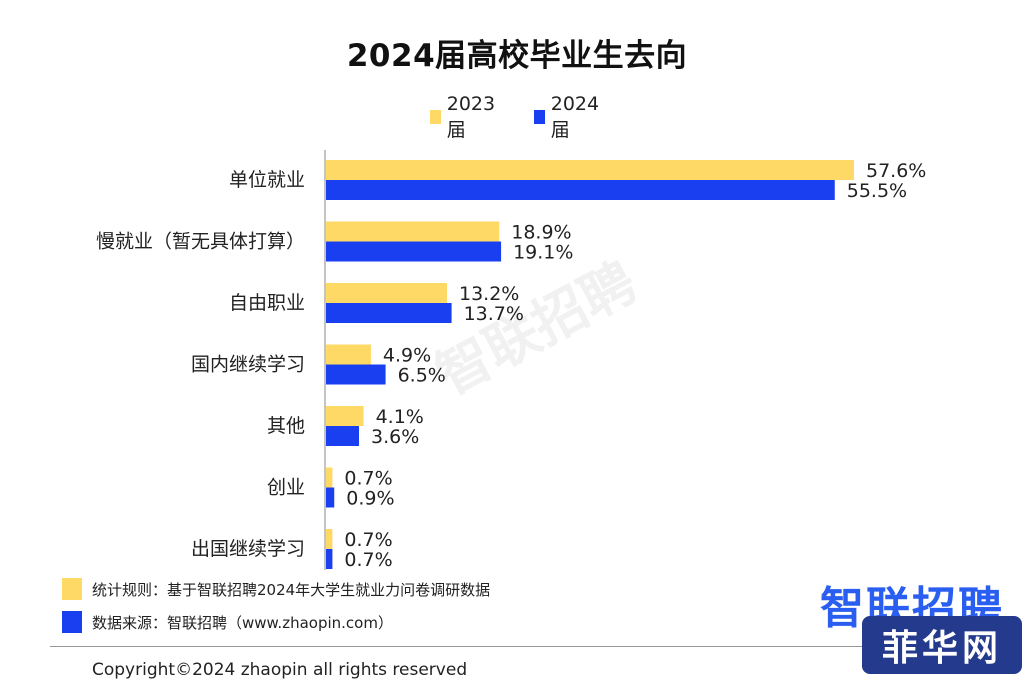 Image resolution: width=1034 pixels, height=693 pixels. What do you see at coordinates (200, 242) in the screenshot?
I see `category-label: 慢就业（暂无具体打算）` at bounding box center [200, 242].